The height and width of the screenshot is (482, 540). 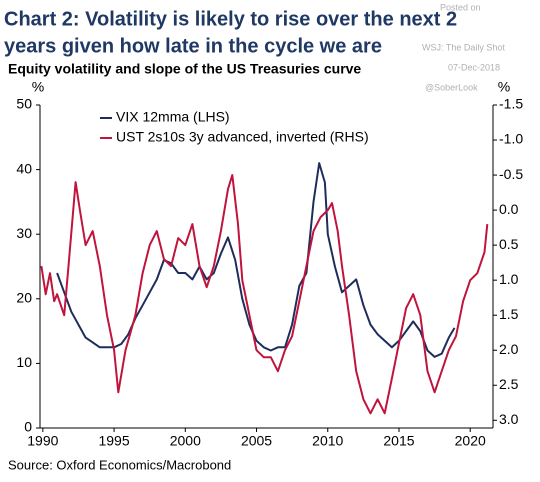 What do you see at coordinates (511, 139) in the screenshot?
I see `y2-tick-label: -1.0` at bounding box center [511, 139].